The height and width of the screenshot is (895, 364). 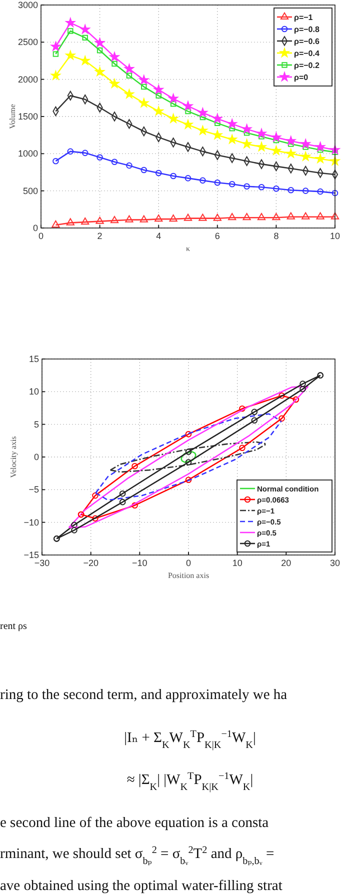 What do you see at coordinates (36, 424) in the screenshot?
I see `y-tick-label: 5` at bounding box center [36, 424].